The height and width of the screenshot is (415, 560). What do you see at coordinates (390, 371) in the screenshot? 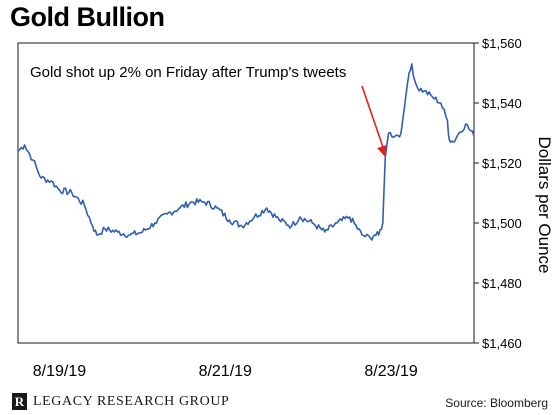
I see `x-tick-label: 8/23/19` at bounding box center [390, 371].